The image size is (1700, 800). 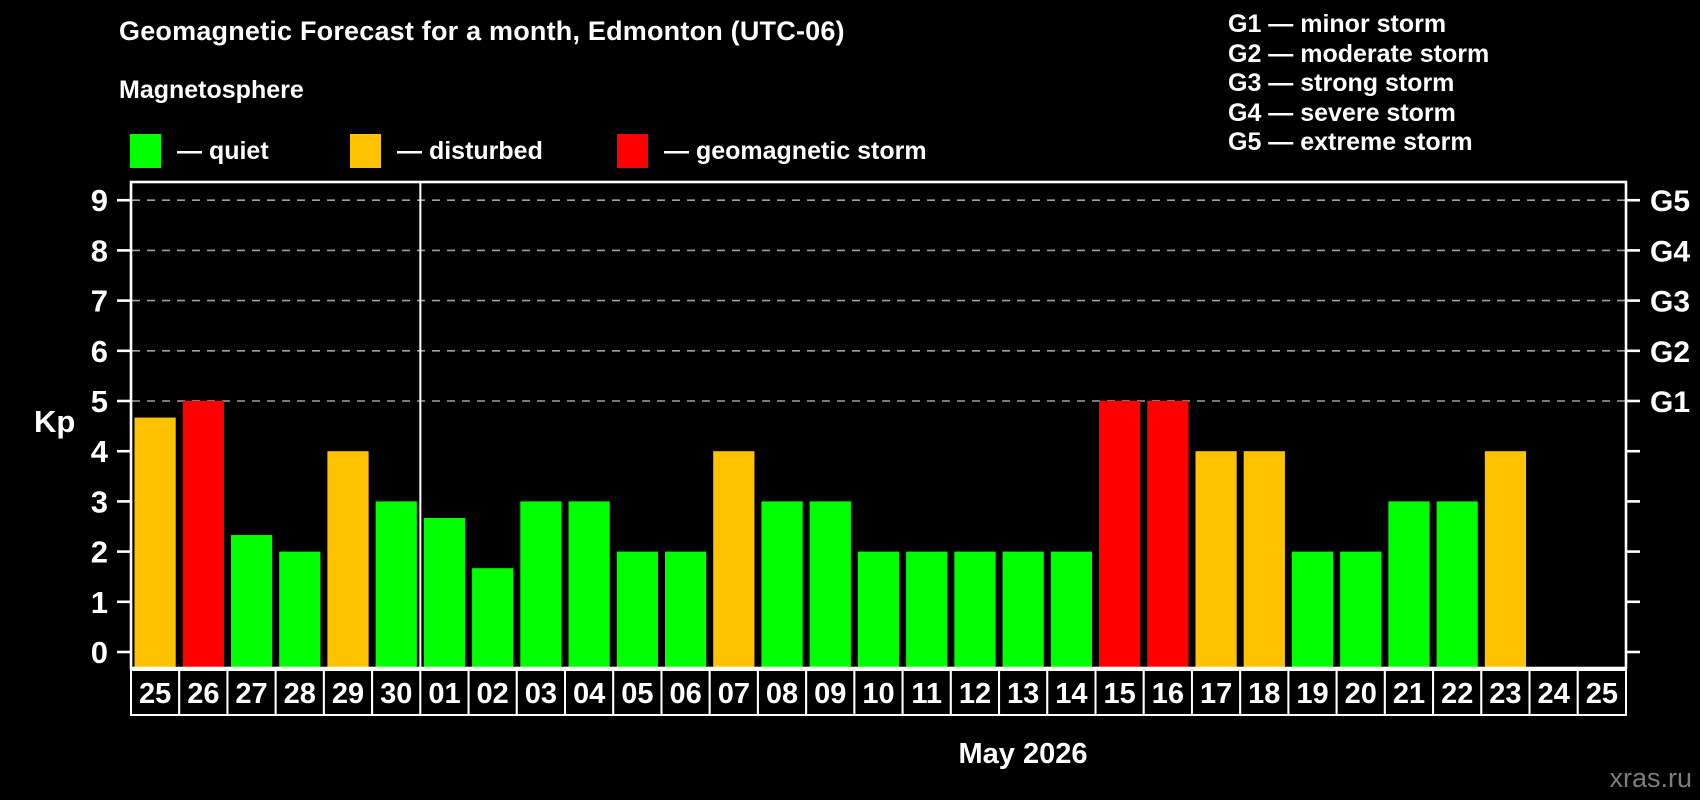 I want to click on date-label-26: 26, so click(x=203, y=694).